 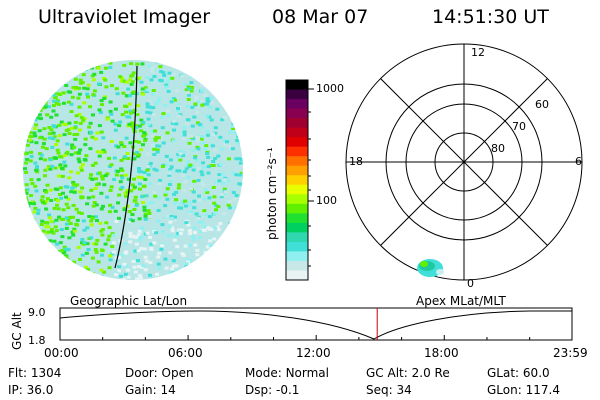 I want to click on status-flt: Flt: 1304, so click(x=34, y=373).